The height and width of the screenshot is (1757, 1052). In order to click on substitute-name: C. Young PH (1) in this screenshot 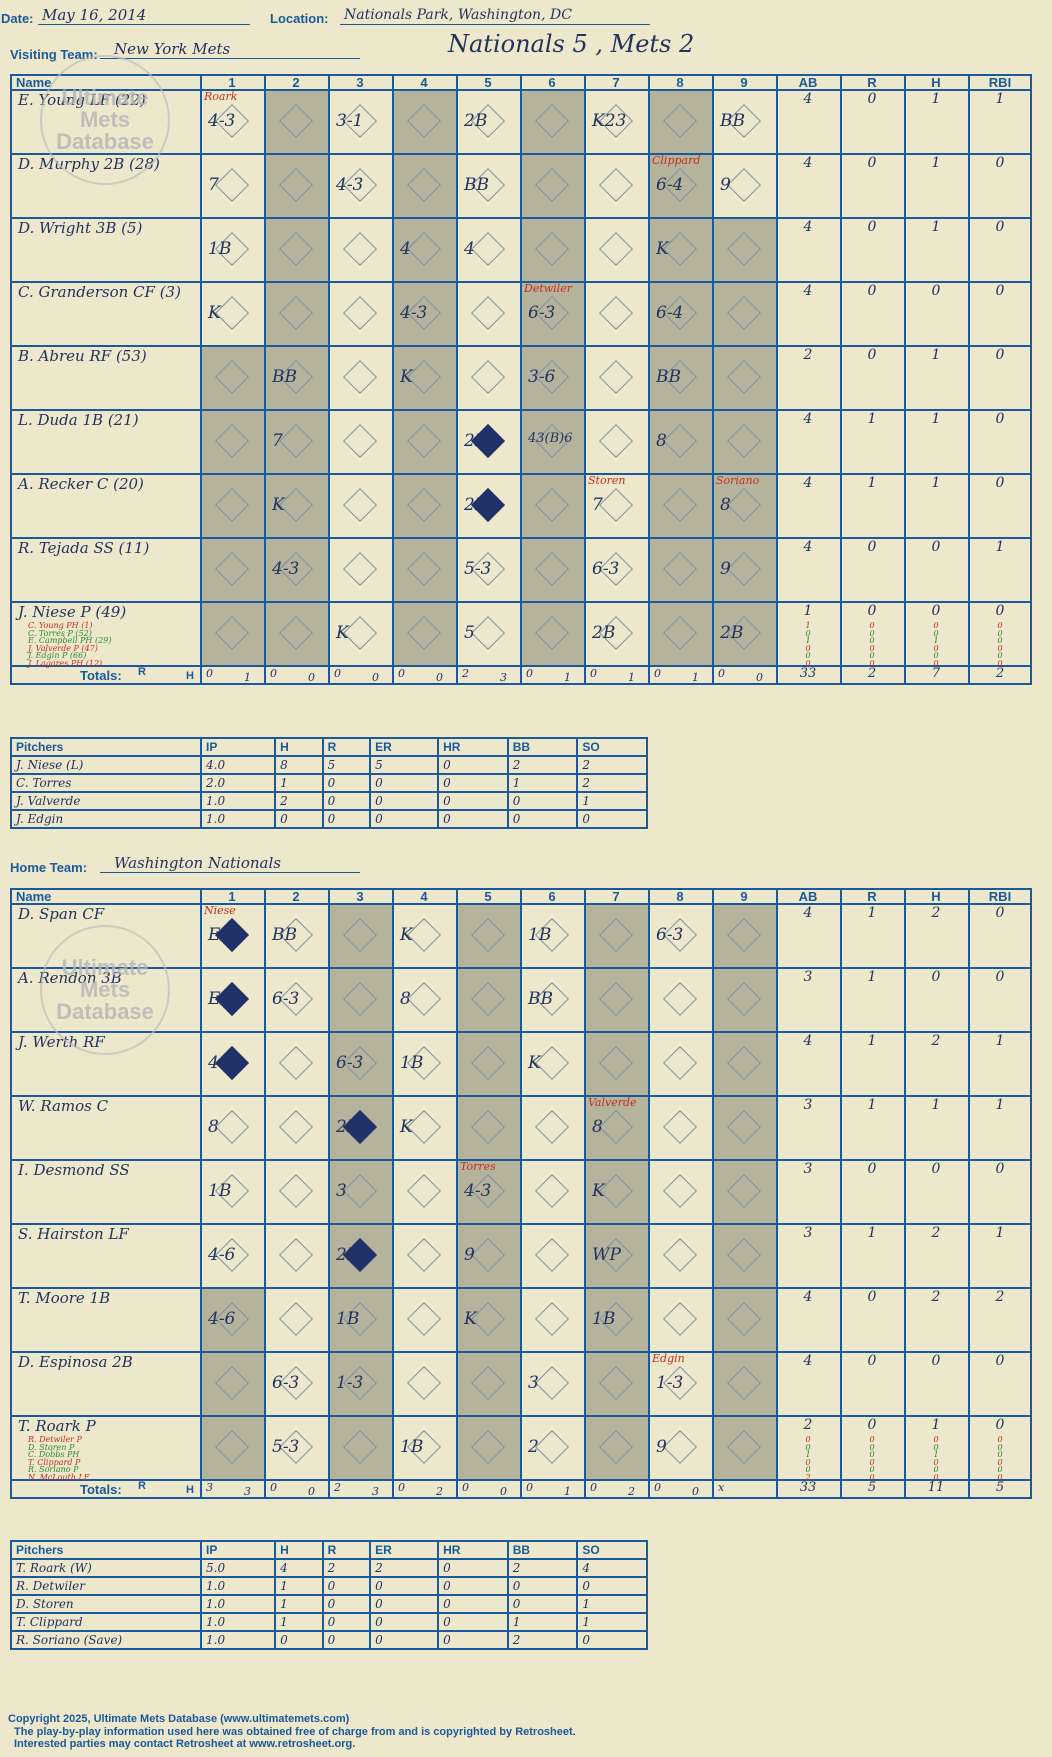, I will do `click(60, 625)`.